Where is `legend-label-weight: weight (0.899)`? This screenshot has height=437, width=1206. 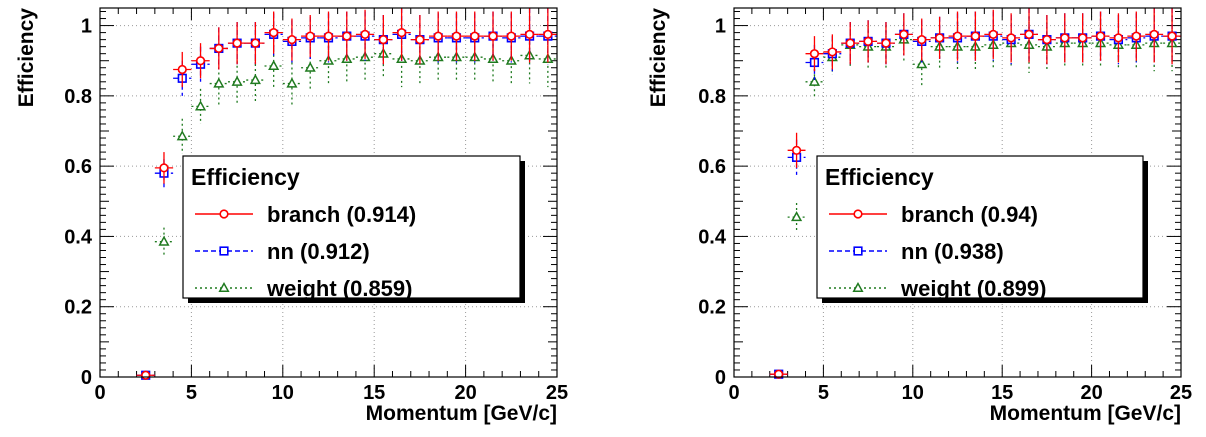 legend-label-weight: weight (0.899) is located at coordinates (973, 288).